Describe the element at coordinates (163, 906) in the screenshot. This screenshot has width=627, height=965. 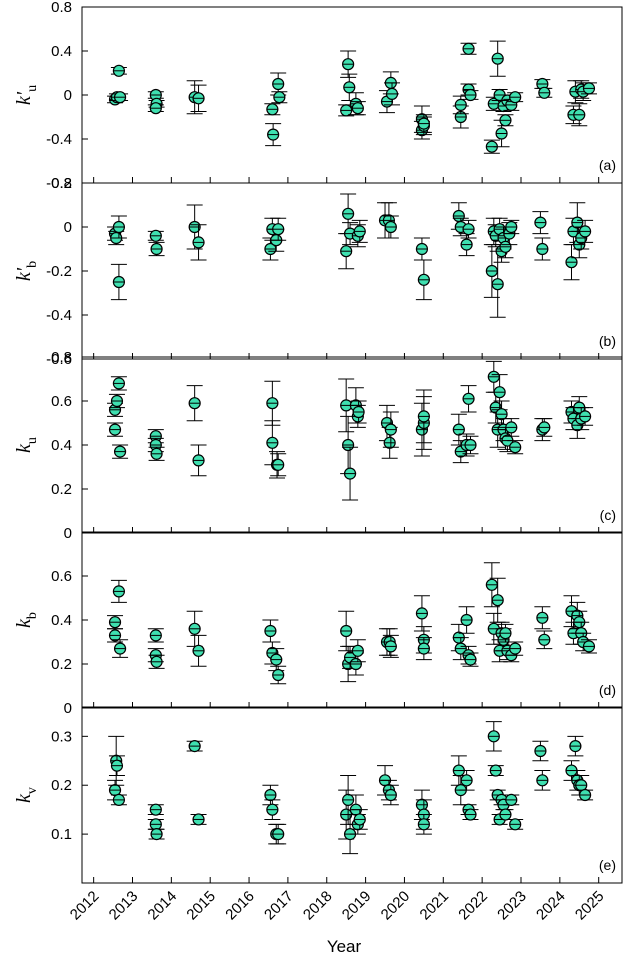
I see `x-tick-label: 2014` at that location.